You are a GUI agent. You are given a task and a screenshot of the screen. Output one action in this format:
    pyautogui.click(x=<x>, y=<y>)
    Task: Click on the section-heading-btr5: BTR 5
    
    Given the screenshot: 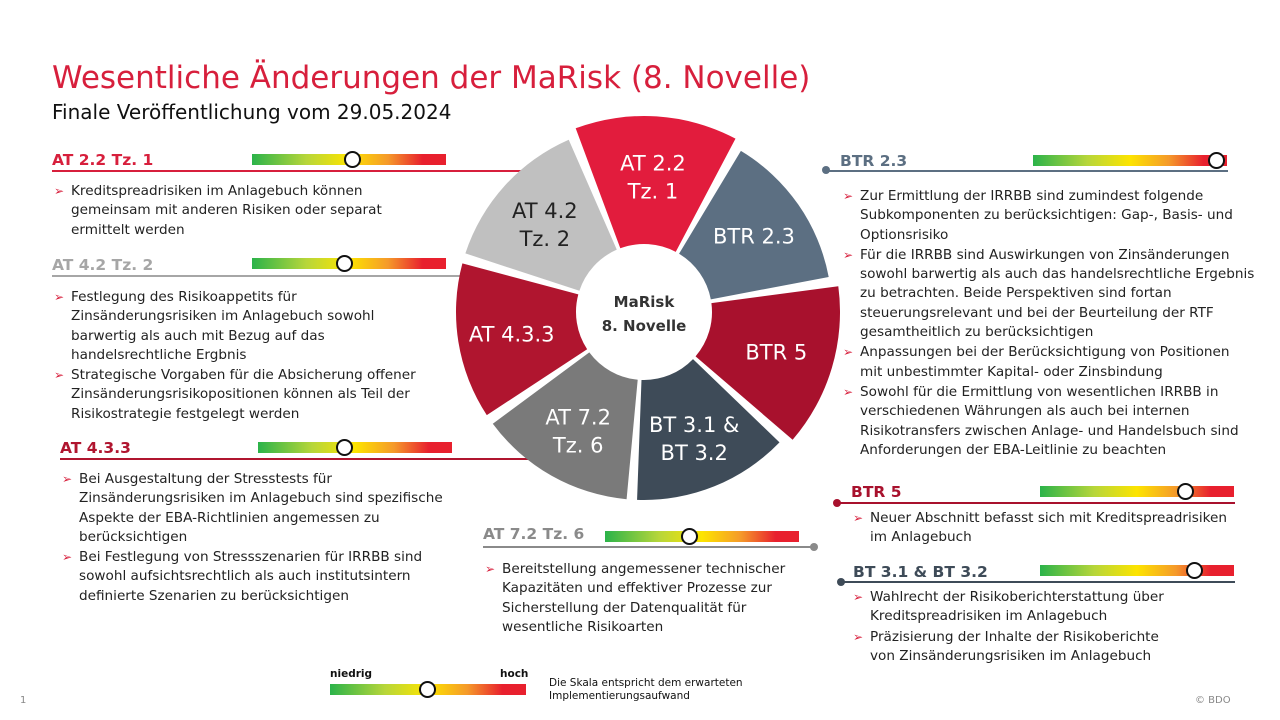 What is the action you would take?
    pyautogui.click(x=876, y=492)
    